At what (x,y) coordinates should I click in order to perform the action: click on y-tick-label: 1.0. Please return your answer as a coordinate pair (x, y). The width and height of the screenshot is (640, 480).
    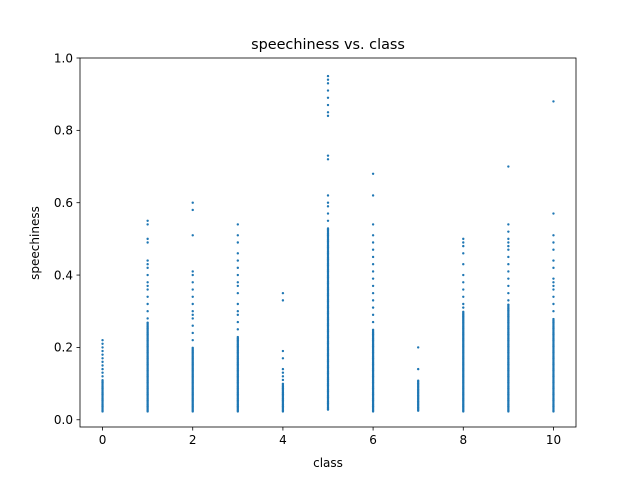
    Looking at the image, I should click on (63, 58).